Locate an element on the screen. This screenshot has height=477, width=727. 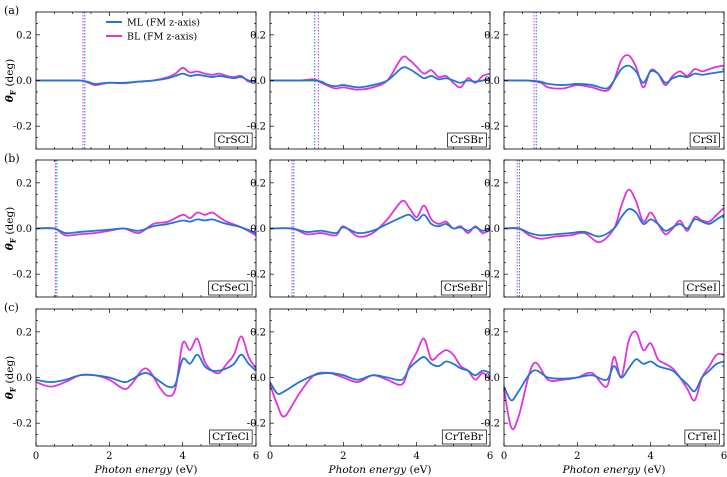
material-label: CrTeCl is located at coordinates (230, 437).